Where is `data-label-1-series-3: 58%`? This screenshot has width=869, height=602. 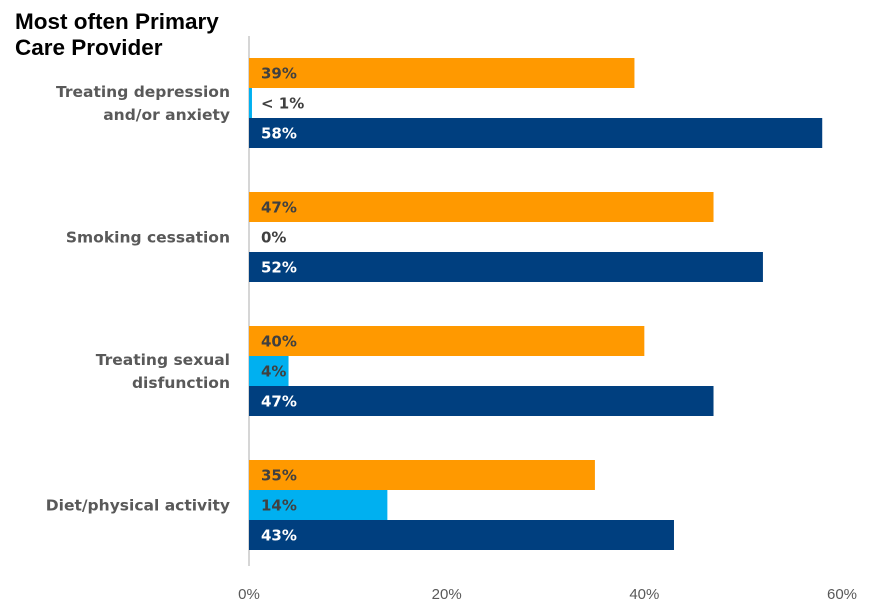 data-label-1-series-3: 58% is located at coordinates (279, 134).